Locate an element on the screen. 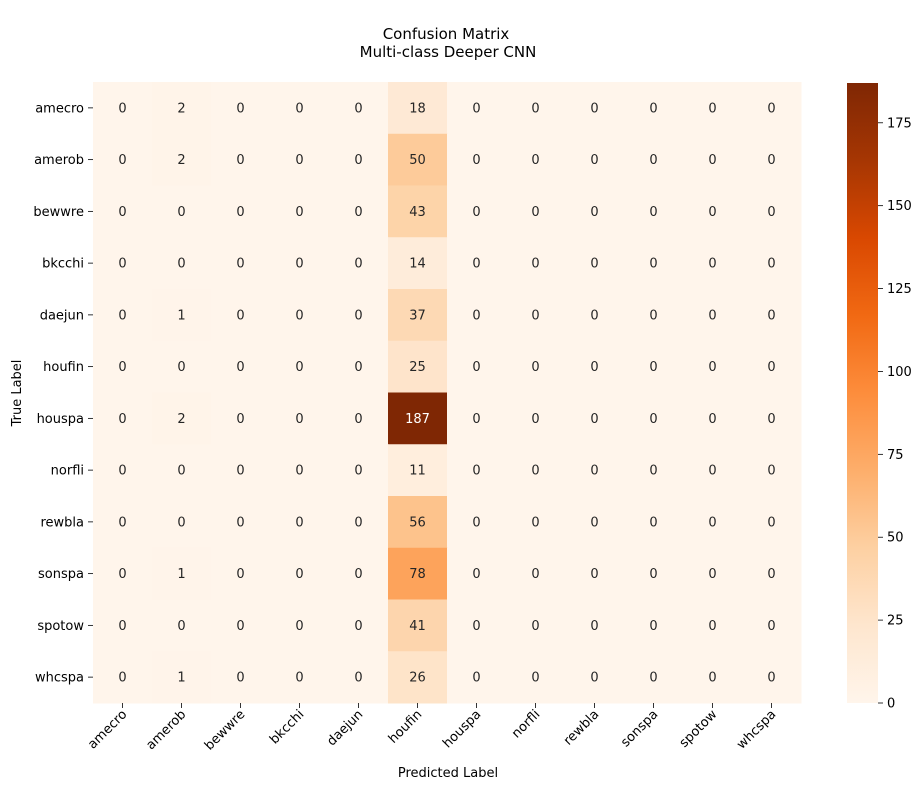  y-tick-label: amerob is located at coordinates (59, 160).